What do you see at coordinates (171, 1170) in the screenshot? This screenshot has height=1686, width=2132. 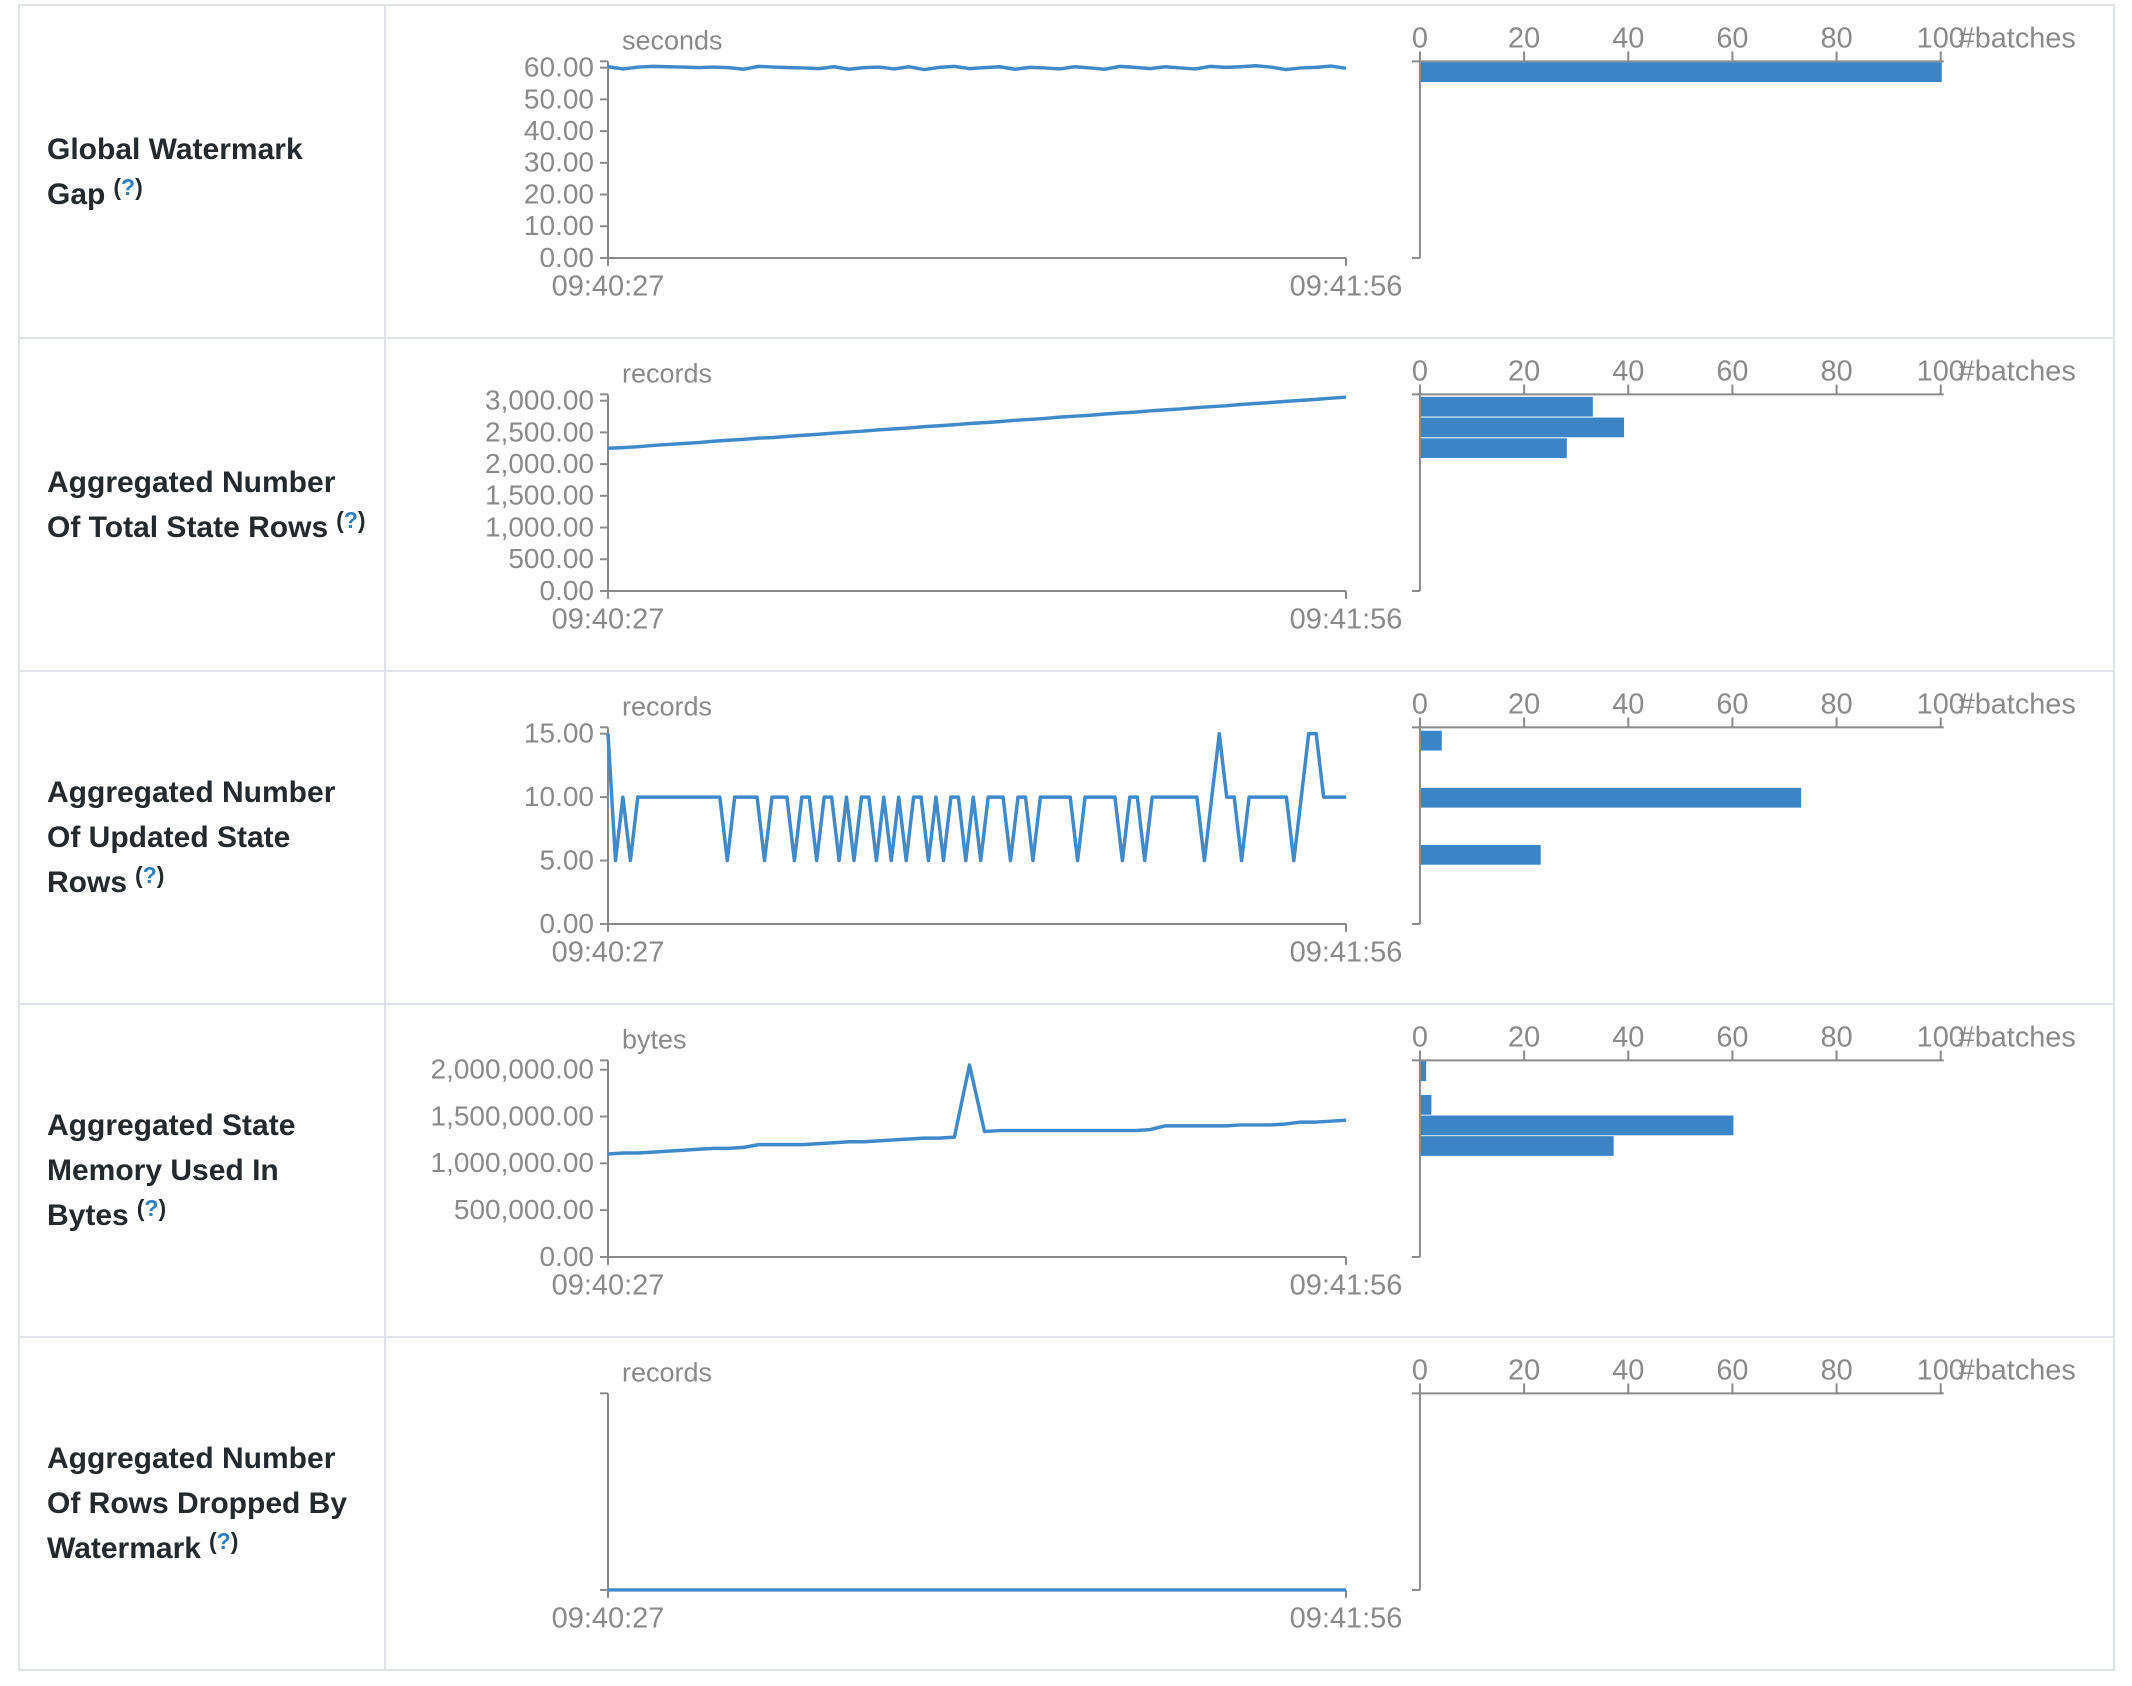 I see `metric-label-title: Aggregated State Memory Used In Bytes` at bounding box center [171, 1170].